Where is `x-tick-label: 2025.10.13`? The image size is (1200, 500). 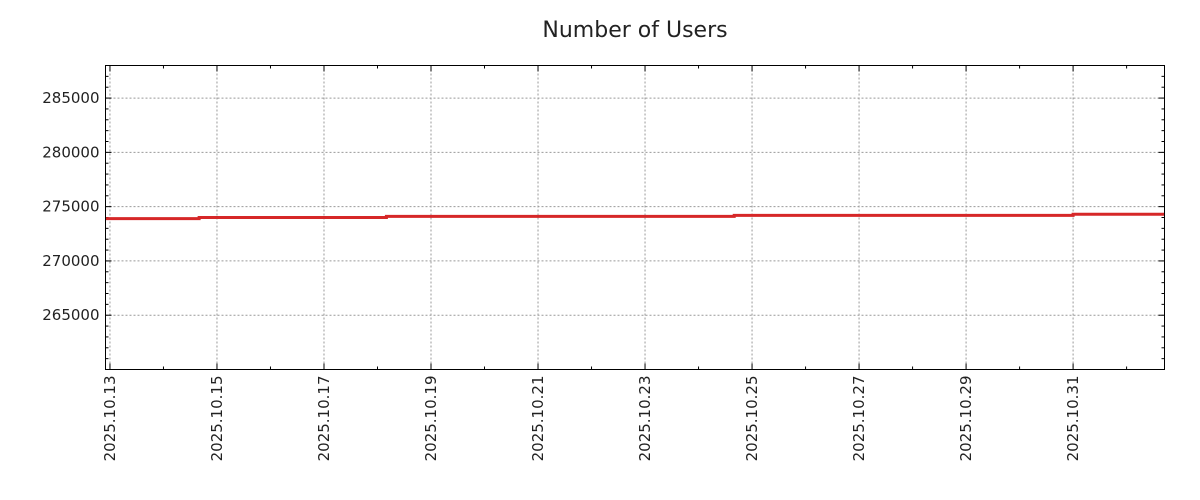 x-tick-label: 2025.10.13 is located at coordinates (110, 419).